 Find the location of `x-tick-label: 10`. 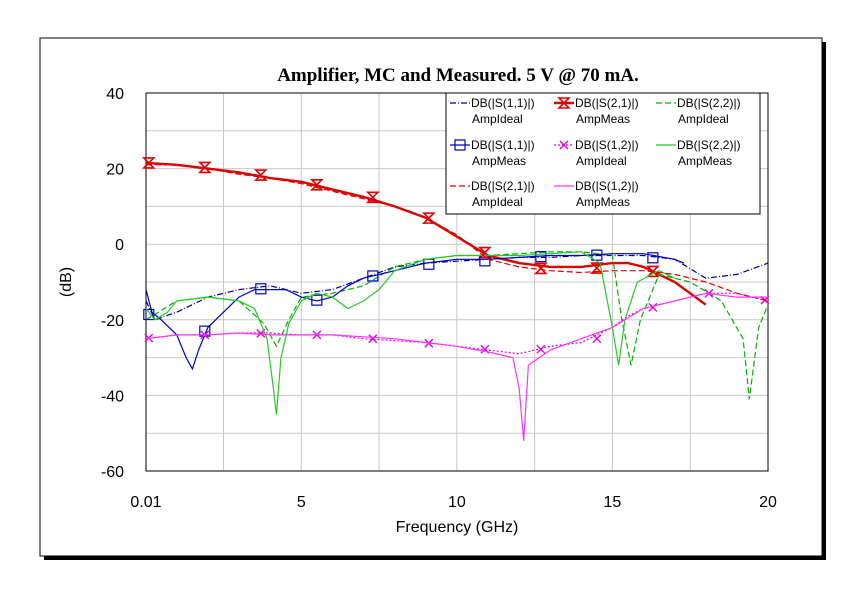

x-tick-label: 10 is located at coordinates (457, 502).